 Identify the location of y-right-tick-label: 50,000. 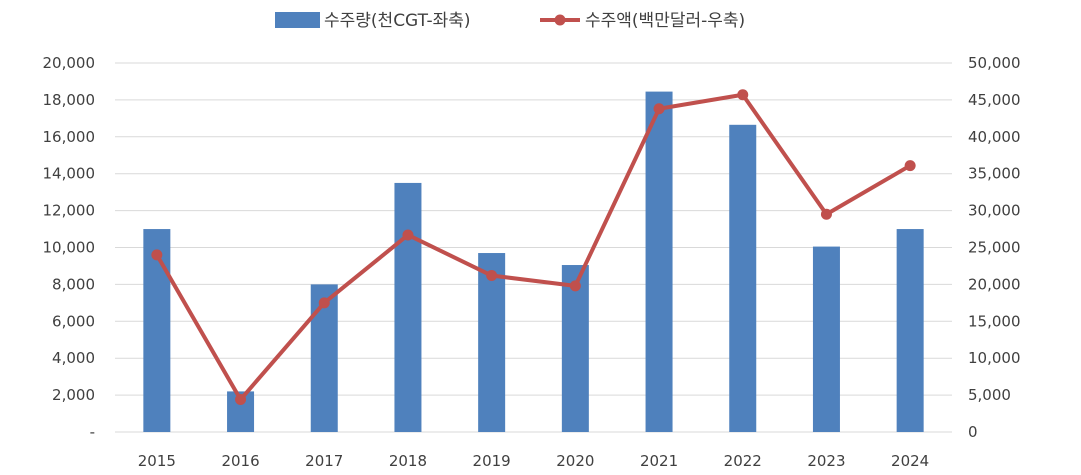
(994, 63).